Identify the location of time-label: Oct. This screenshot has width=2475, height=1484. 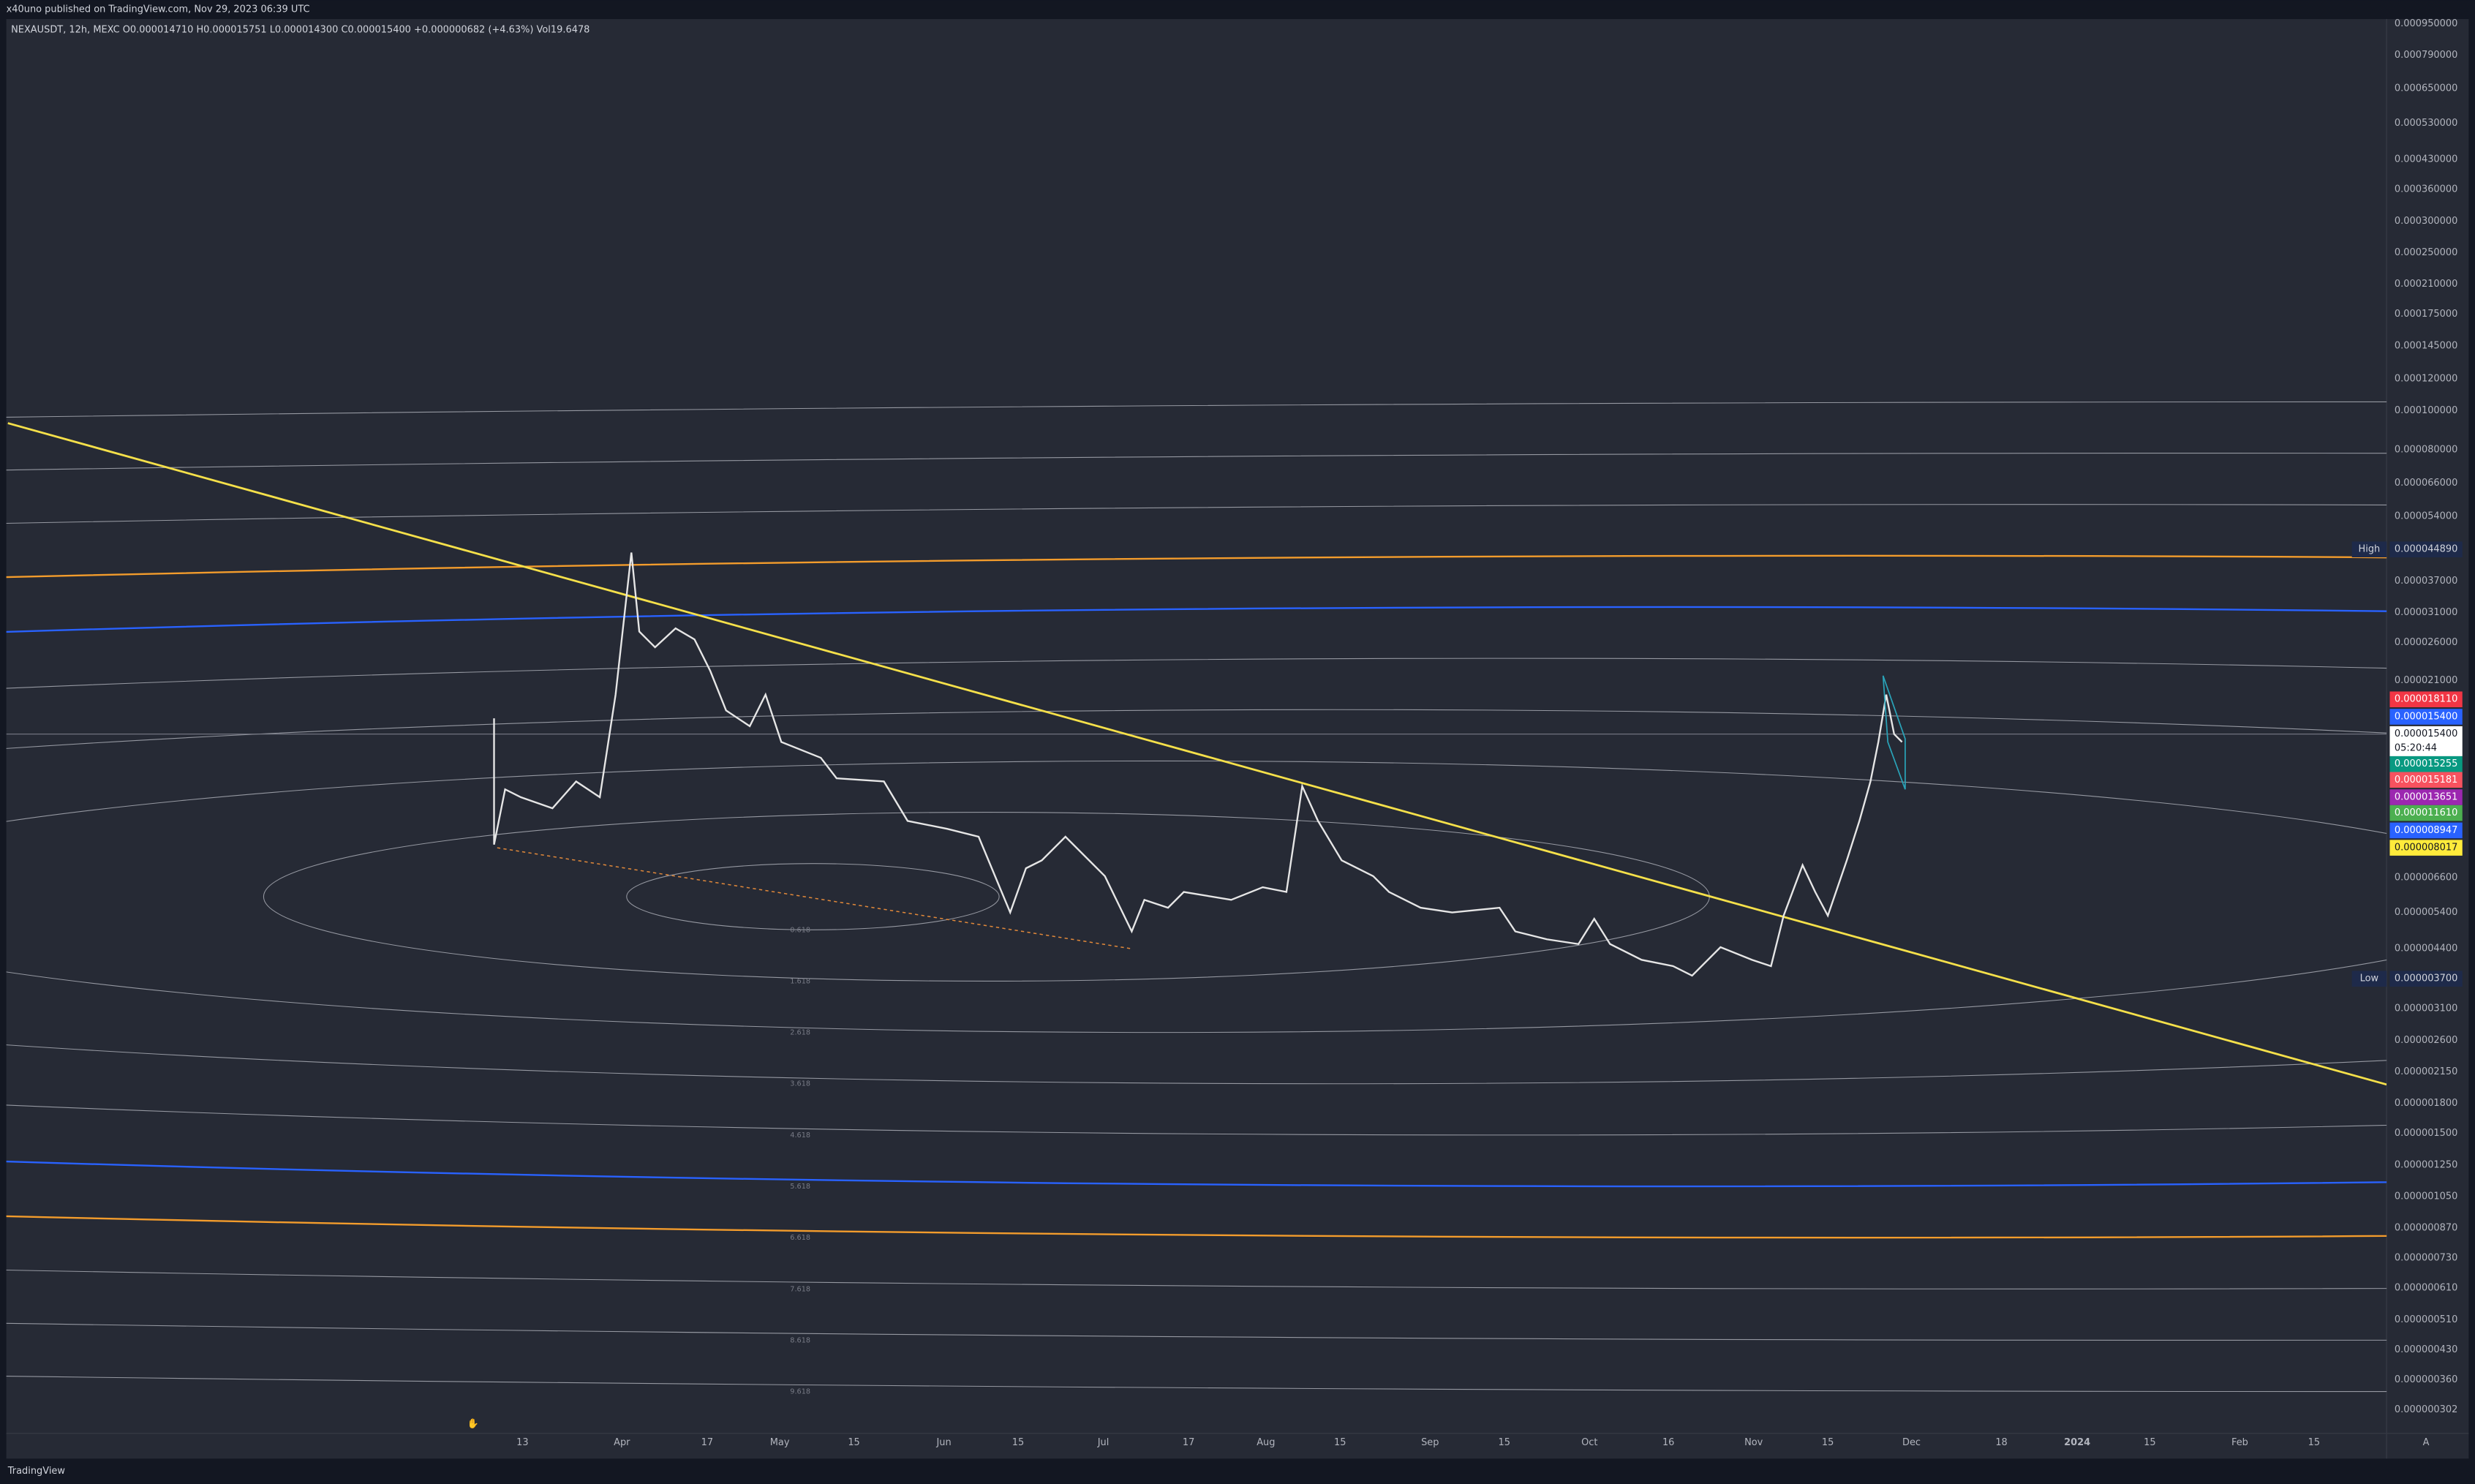
(1589, 1442).